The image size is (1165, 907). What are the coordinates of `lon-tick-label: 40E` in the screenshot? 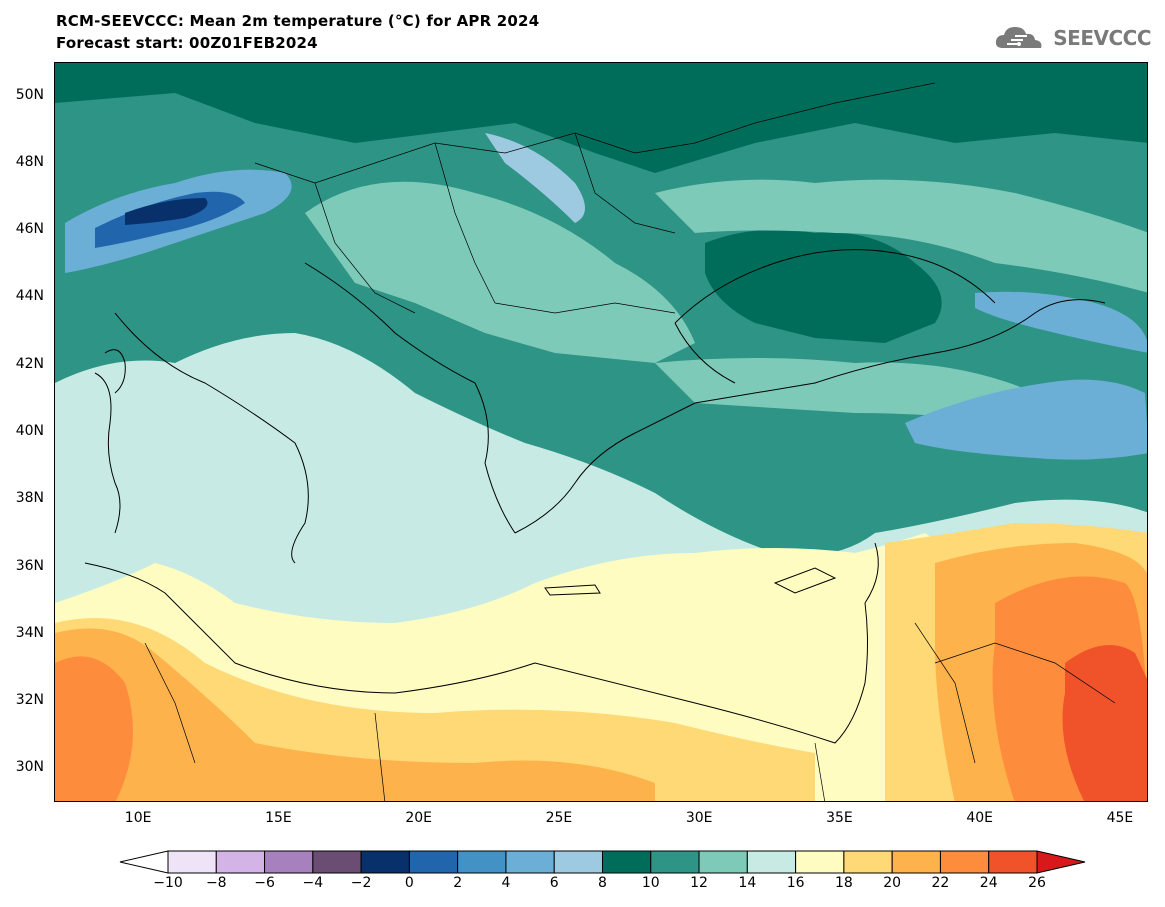 It's located at (980, 818).